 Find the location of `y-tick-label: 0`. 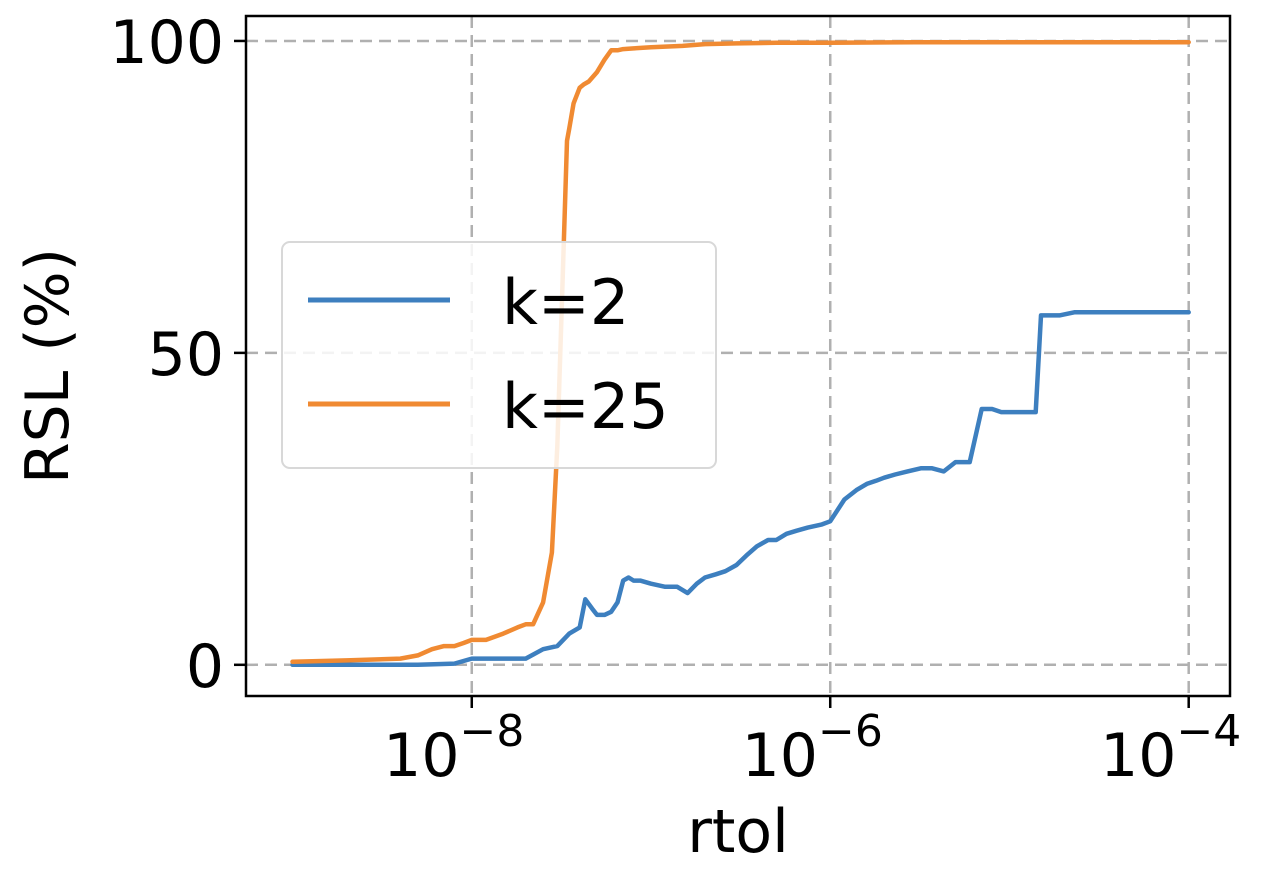

y-tick-label: 0 is located at coordinates (205, 667).